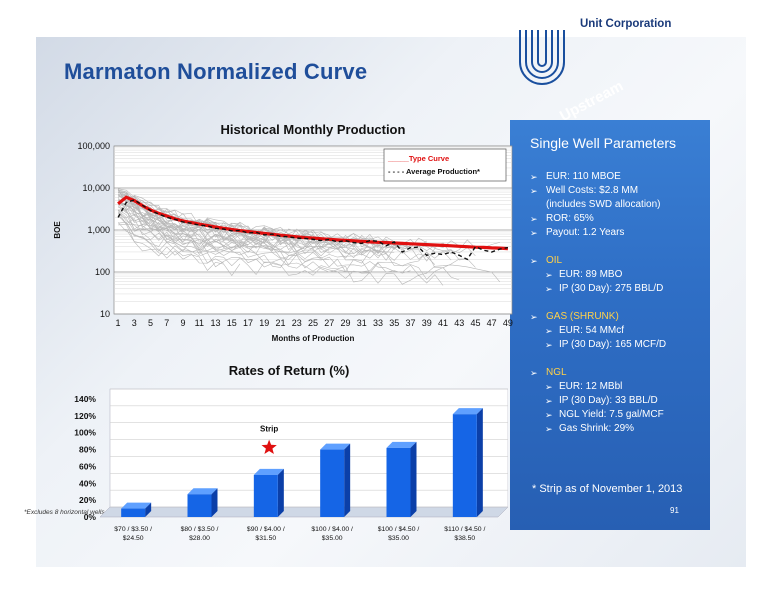 This screenshot has width=776, height=600. Describe the element at coordinates (166, 323) in the screenshot. I see `x-tick-label: 7` at that location.